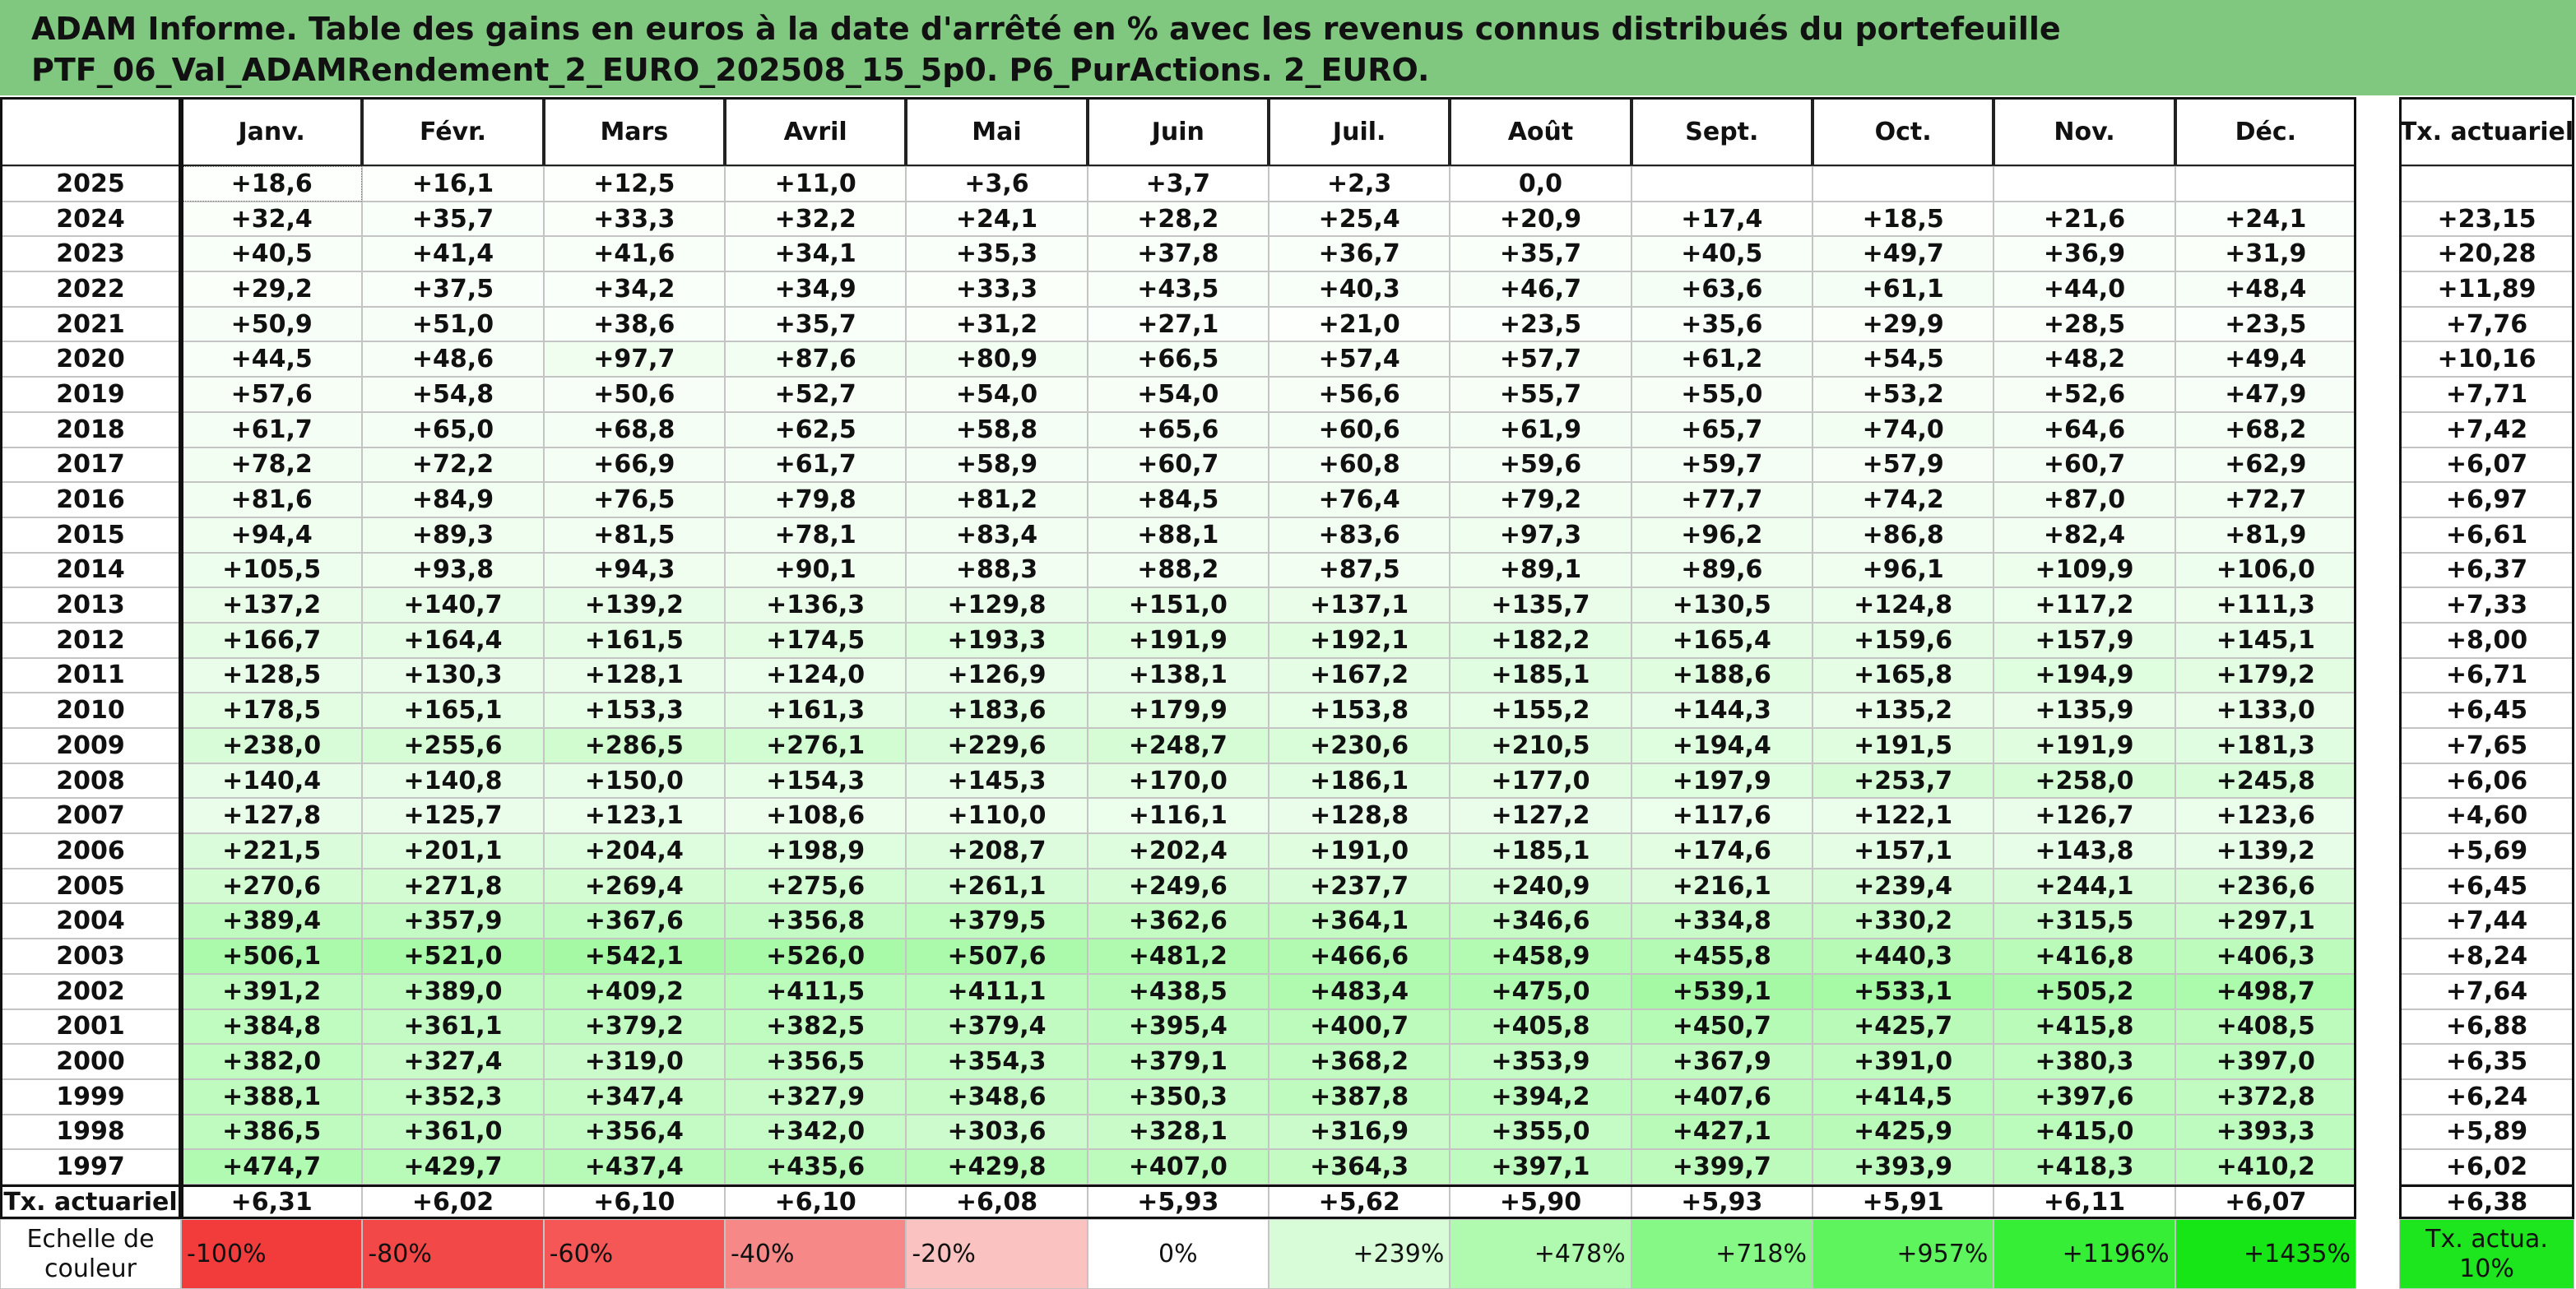 The width and height of the screenshot is (2576, 1289). Describe the element at coordinates (1903, 570) in the screenshot. I see `gain-cell: +96,1` at that location.